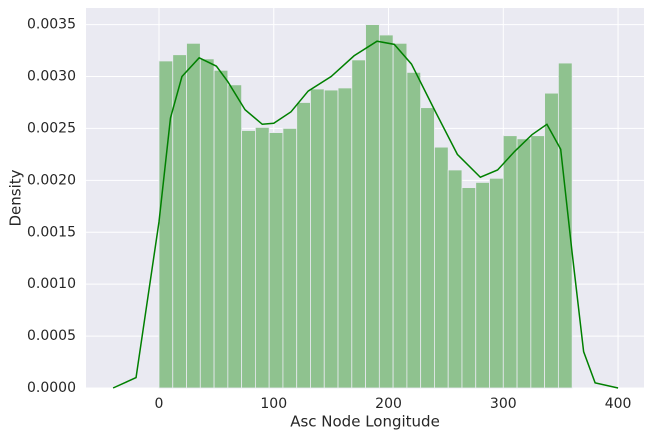 The image size is (651, 437). What do you see at coordinates (16, 197) in the screenshot?
I see `y-axis-label: Density` at bounding box center [16, 197].